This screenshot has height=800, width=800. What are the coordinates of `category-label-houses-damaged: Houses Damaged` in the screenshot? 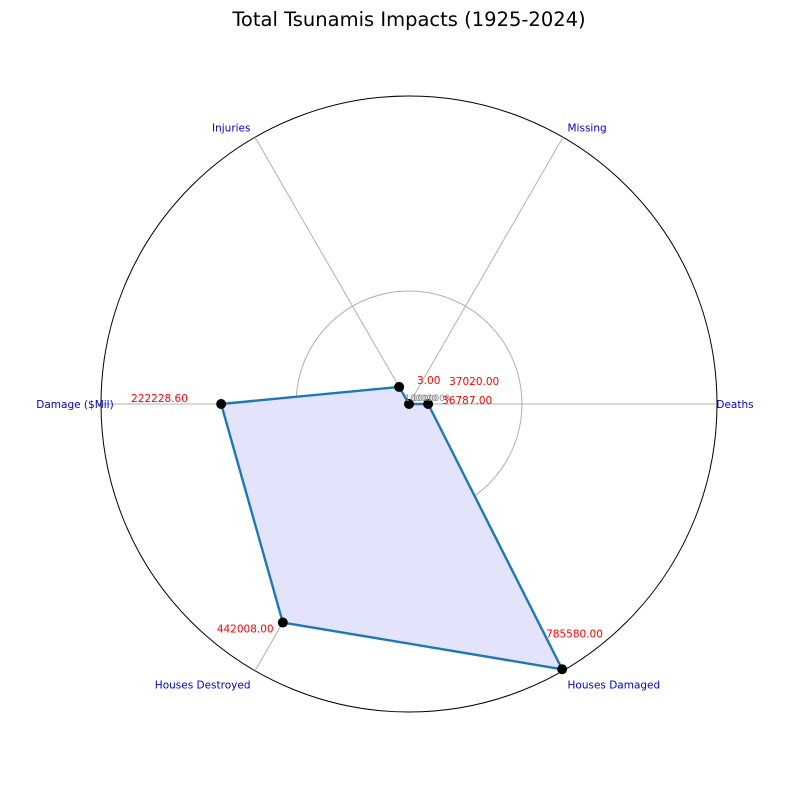 It's located at (614, 686).